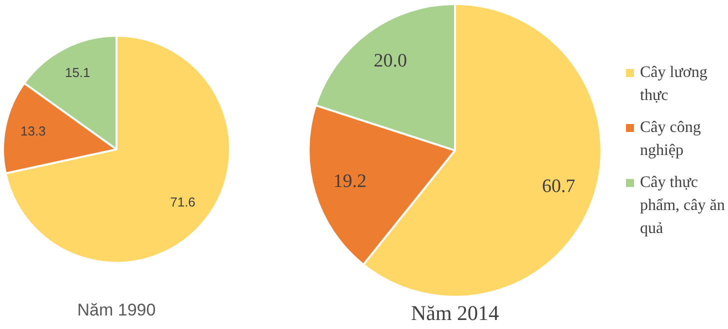  What do you see at coordinates (33, 131) in the screenshot?
I see `data-label: 13.3` at bounding box center [33, 131].